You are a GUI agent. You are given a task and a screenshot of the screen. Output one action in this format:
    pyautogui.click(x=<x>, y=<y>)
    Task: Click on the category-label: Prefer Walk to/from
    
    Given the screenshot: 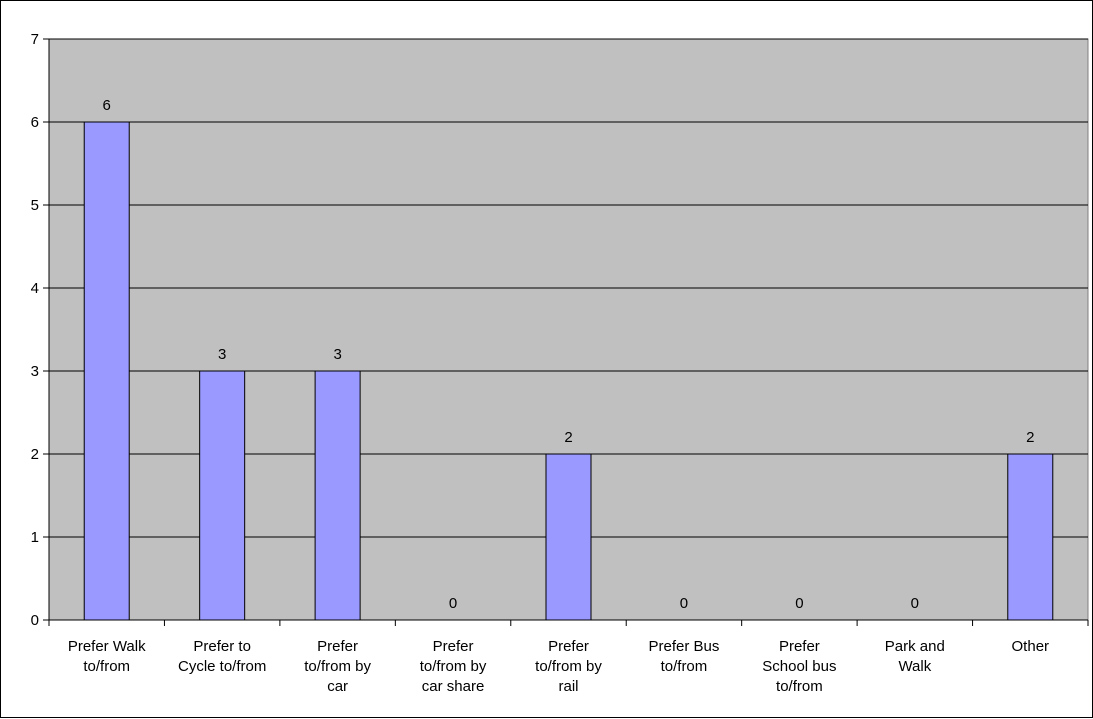 What is the action you would take?
    pyautogui.click(x=107, y=656)
    